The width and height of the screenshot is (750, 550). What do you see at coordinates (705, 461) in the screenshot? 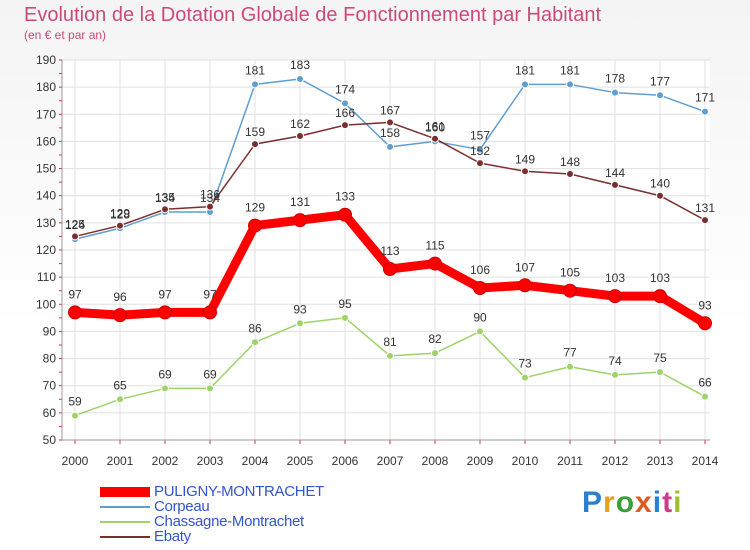
I see `x-tick-label: 2014` at bounding box center [705, 461].